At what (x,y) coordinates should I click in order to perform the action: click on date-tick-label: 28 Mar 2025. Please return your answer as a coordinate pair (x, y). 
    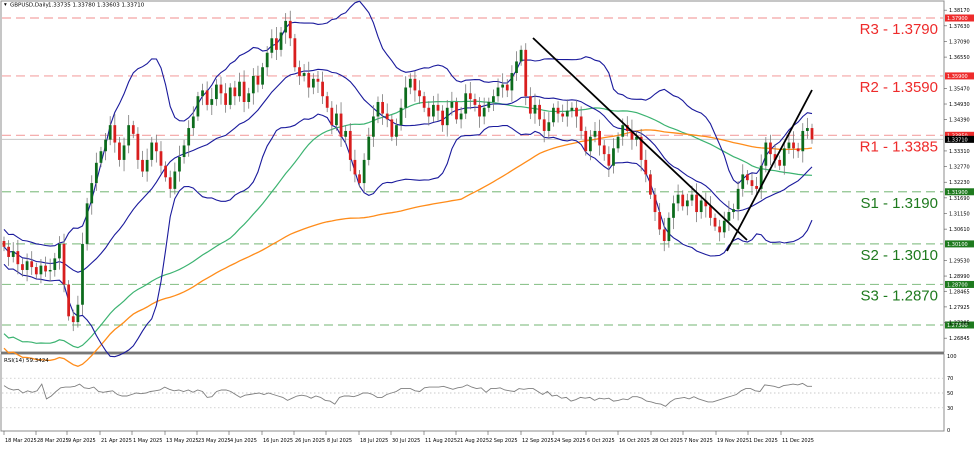
    Looking at the image, I should click on (53, 441).